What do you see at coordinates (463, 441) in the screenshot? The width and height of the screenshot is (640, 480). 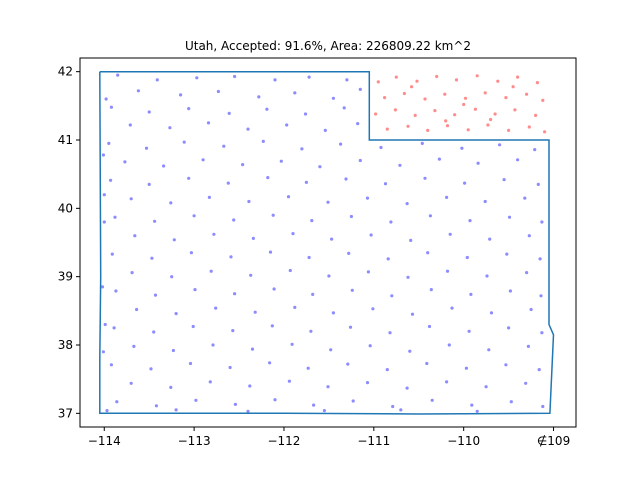 I see `x-tick-label: −110` at bounding box center [463, 441].